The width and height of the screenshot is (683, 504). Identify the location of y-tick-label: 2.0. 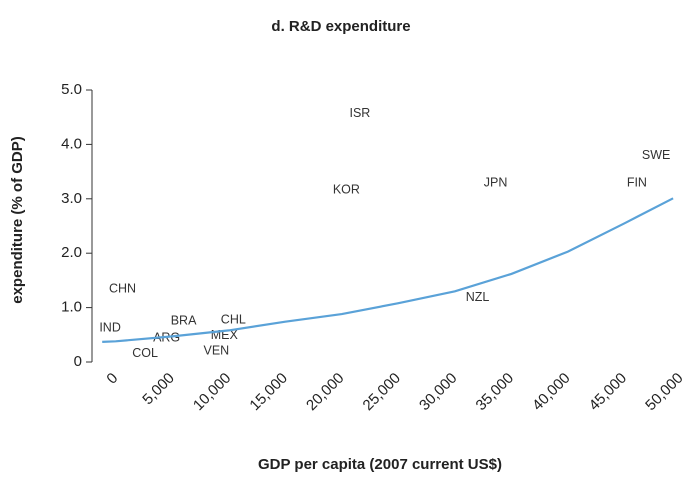
(71, 252).